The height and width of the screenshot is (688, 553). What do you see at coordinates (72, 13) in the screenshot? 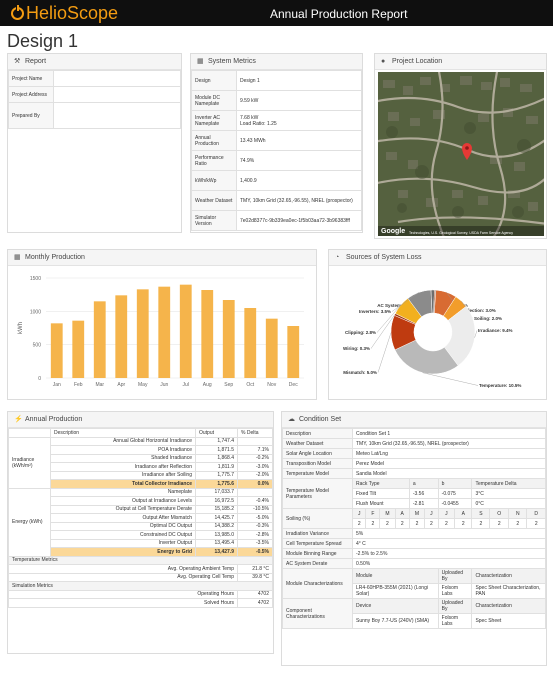
I see `brand-name: HelioScope` at bounding box center [72, 13].